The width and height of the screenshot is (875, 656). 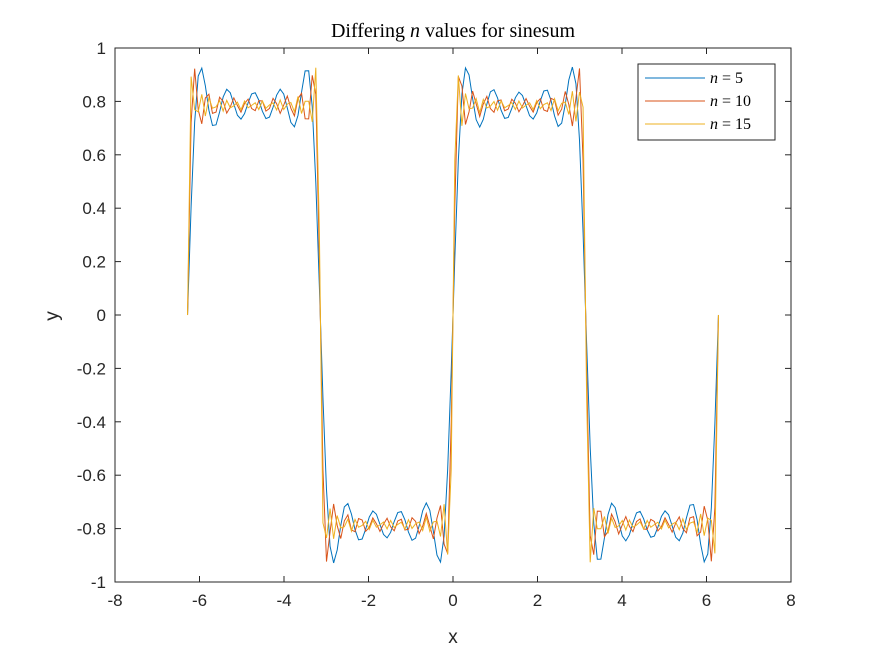 I want to click on legend-label: n = 10, so click(x=730, y=101).